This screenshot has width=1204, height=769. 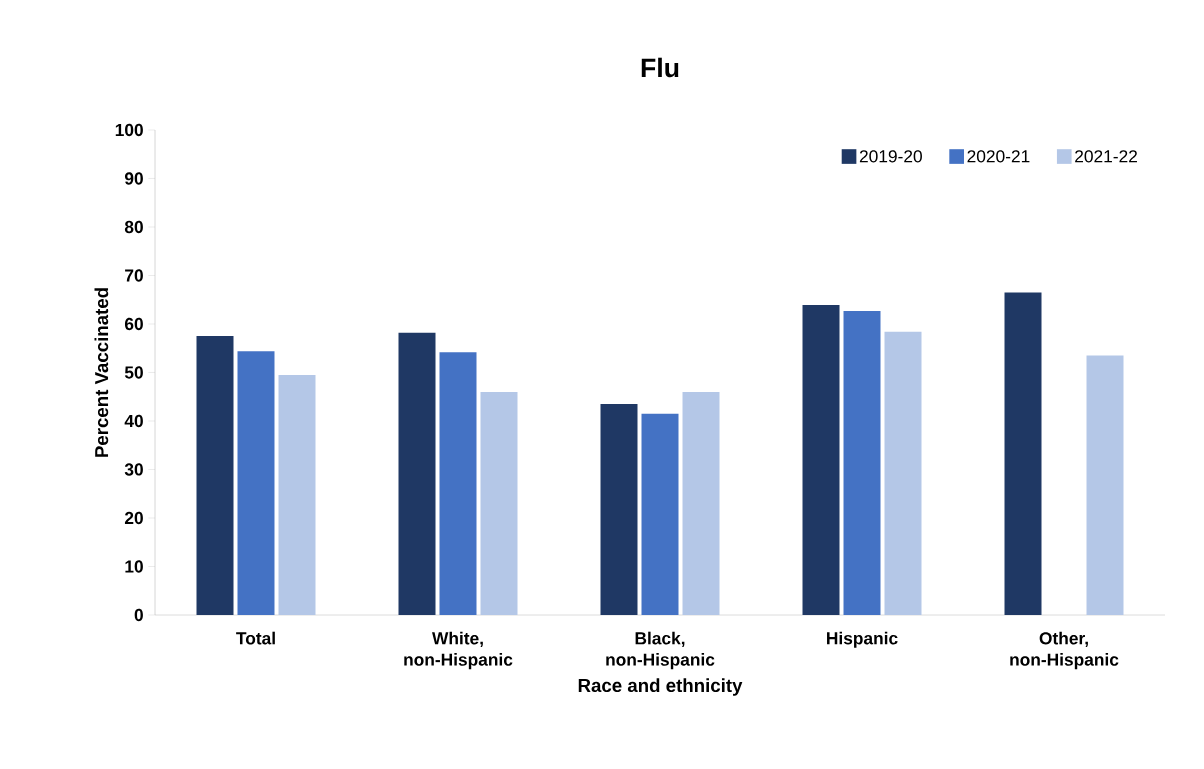 What do you see at coordinates (660, 687) in the screenshot?
I see `x-axis-title: Race and ethnicity` at bounding box center [660, 687].